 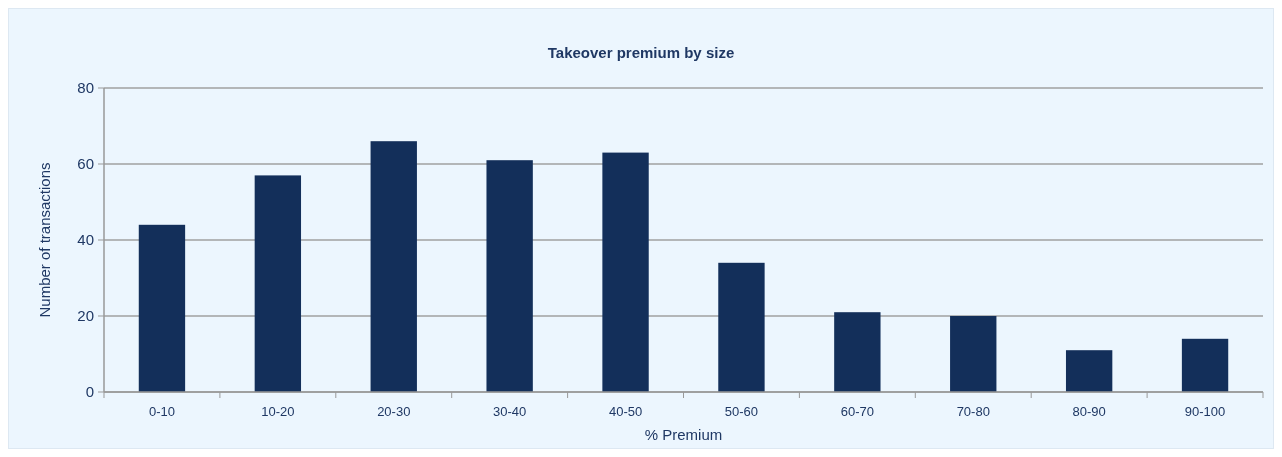 What do you see at coordinates (85, 88) in the screenshot?
I see `y-tick-label: 80` at bounding box center [85, 88].